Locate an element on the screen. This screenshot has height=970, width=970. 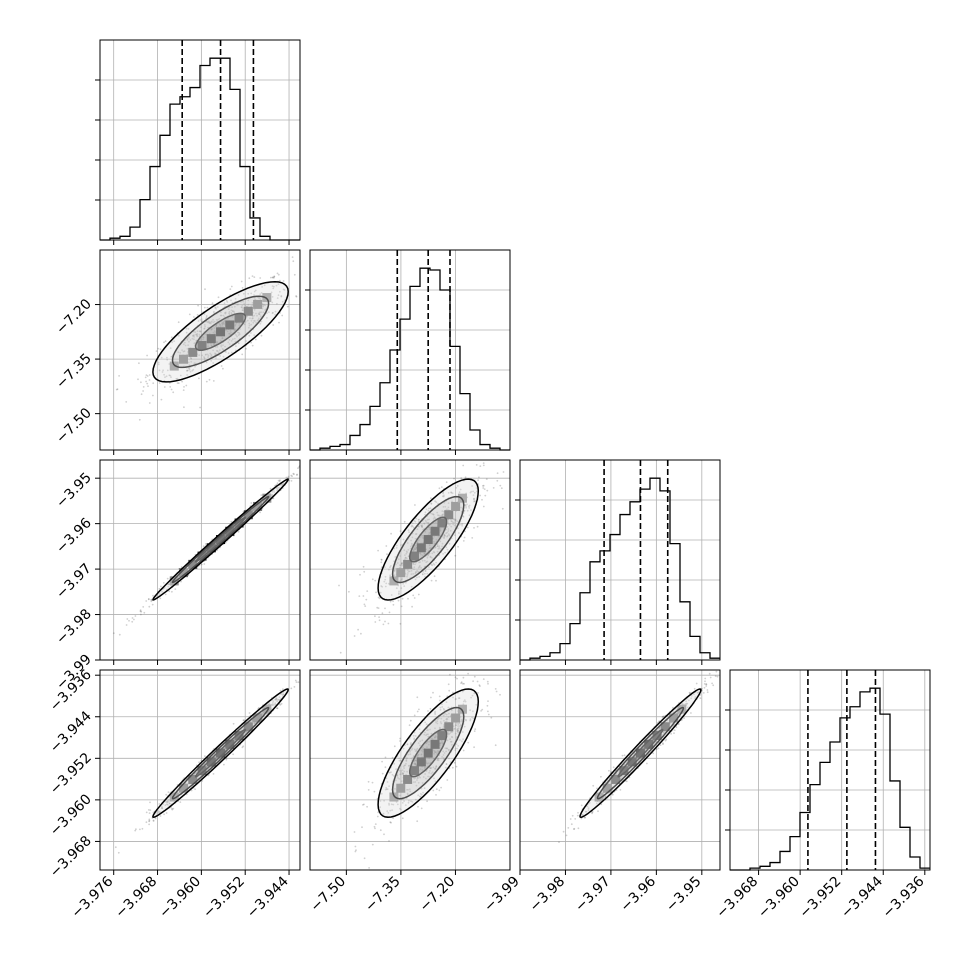
panel-frame is located at coordinates (410, 560).